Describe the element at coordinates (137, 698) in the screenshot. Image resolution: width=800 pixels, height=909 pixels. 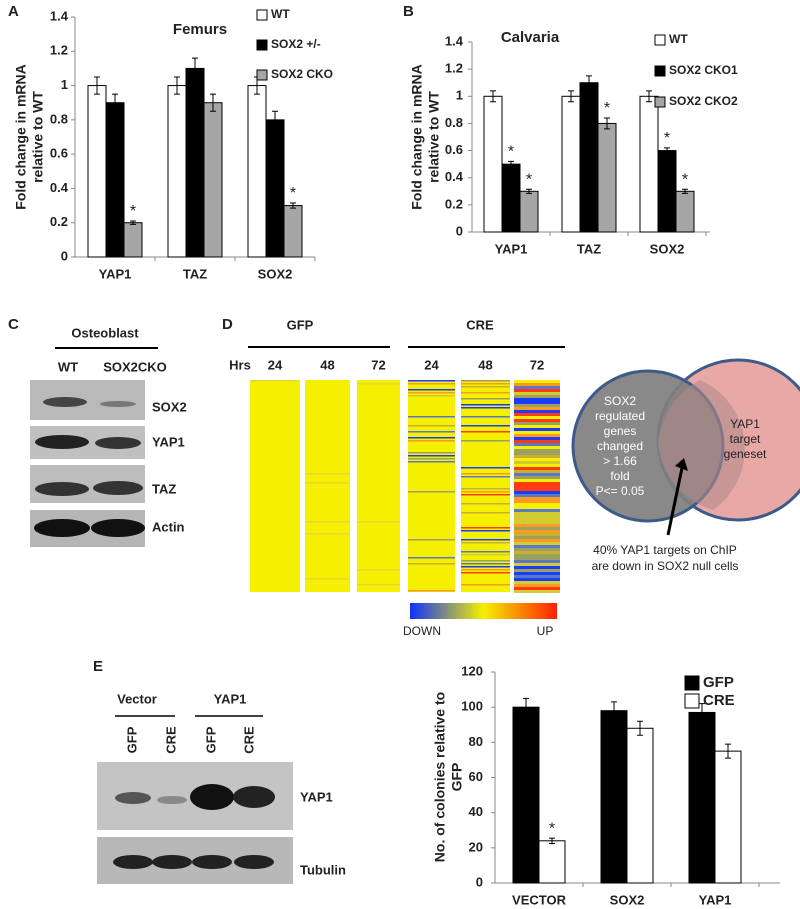
I see `group-label: Vector` at that location.